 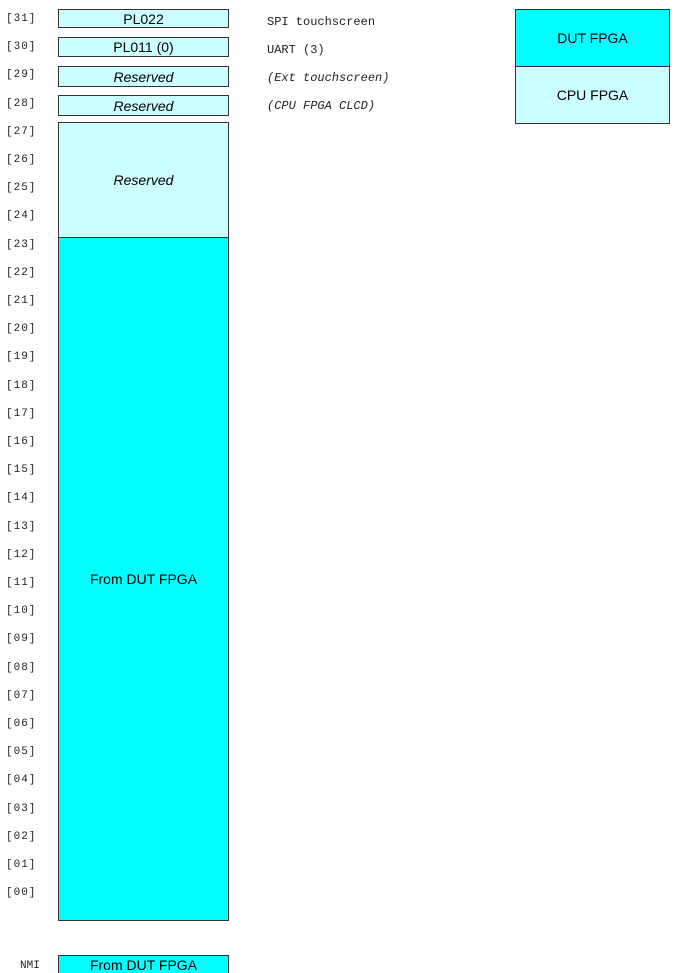 What do you see at coordinates (30, 966) in the screenshot?
I see `nmi-label: NMI` at bounding box center [30, 966].